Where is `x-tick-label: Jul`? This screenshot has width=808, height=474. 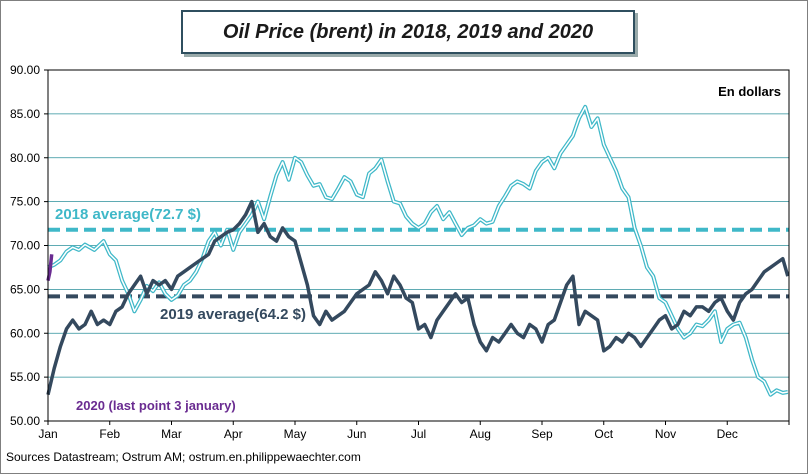 x-tick-label: Jul is located at coordinates (418, 434).